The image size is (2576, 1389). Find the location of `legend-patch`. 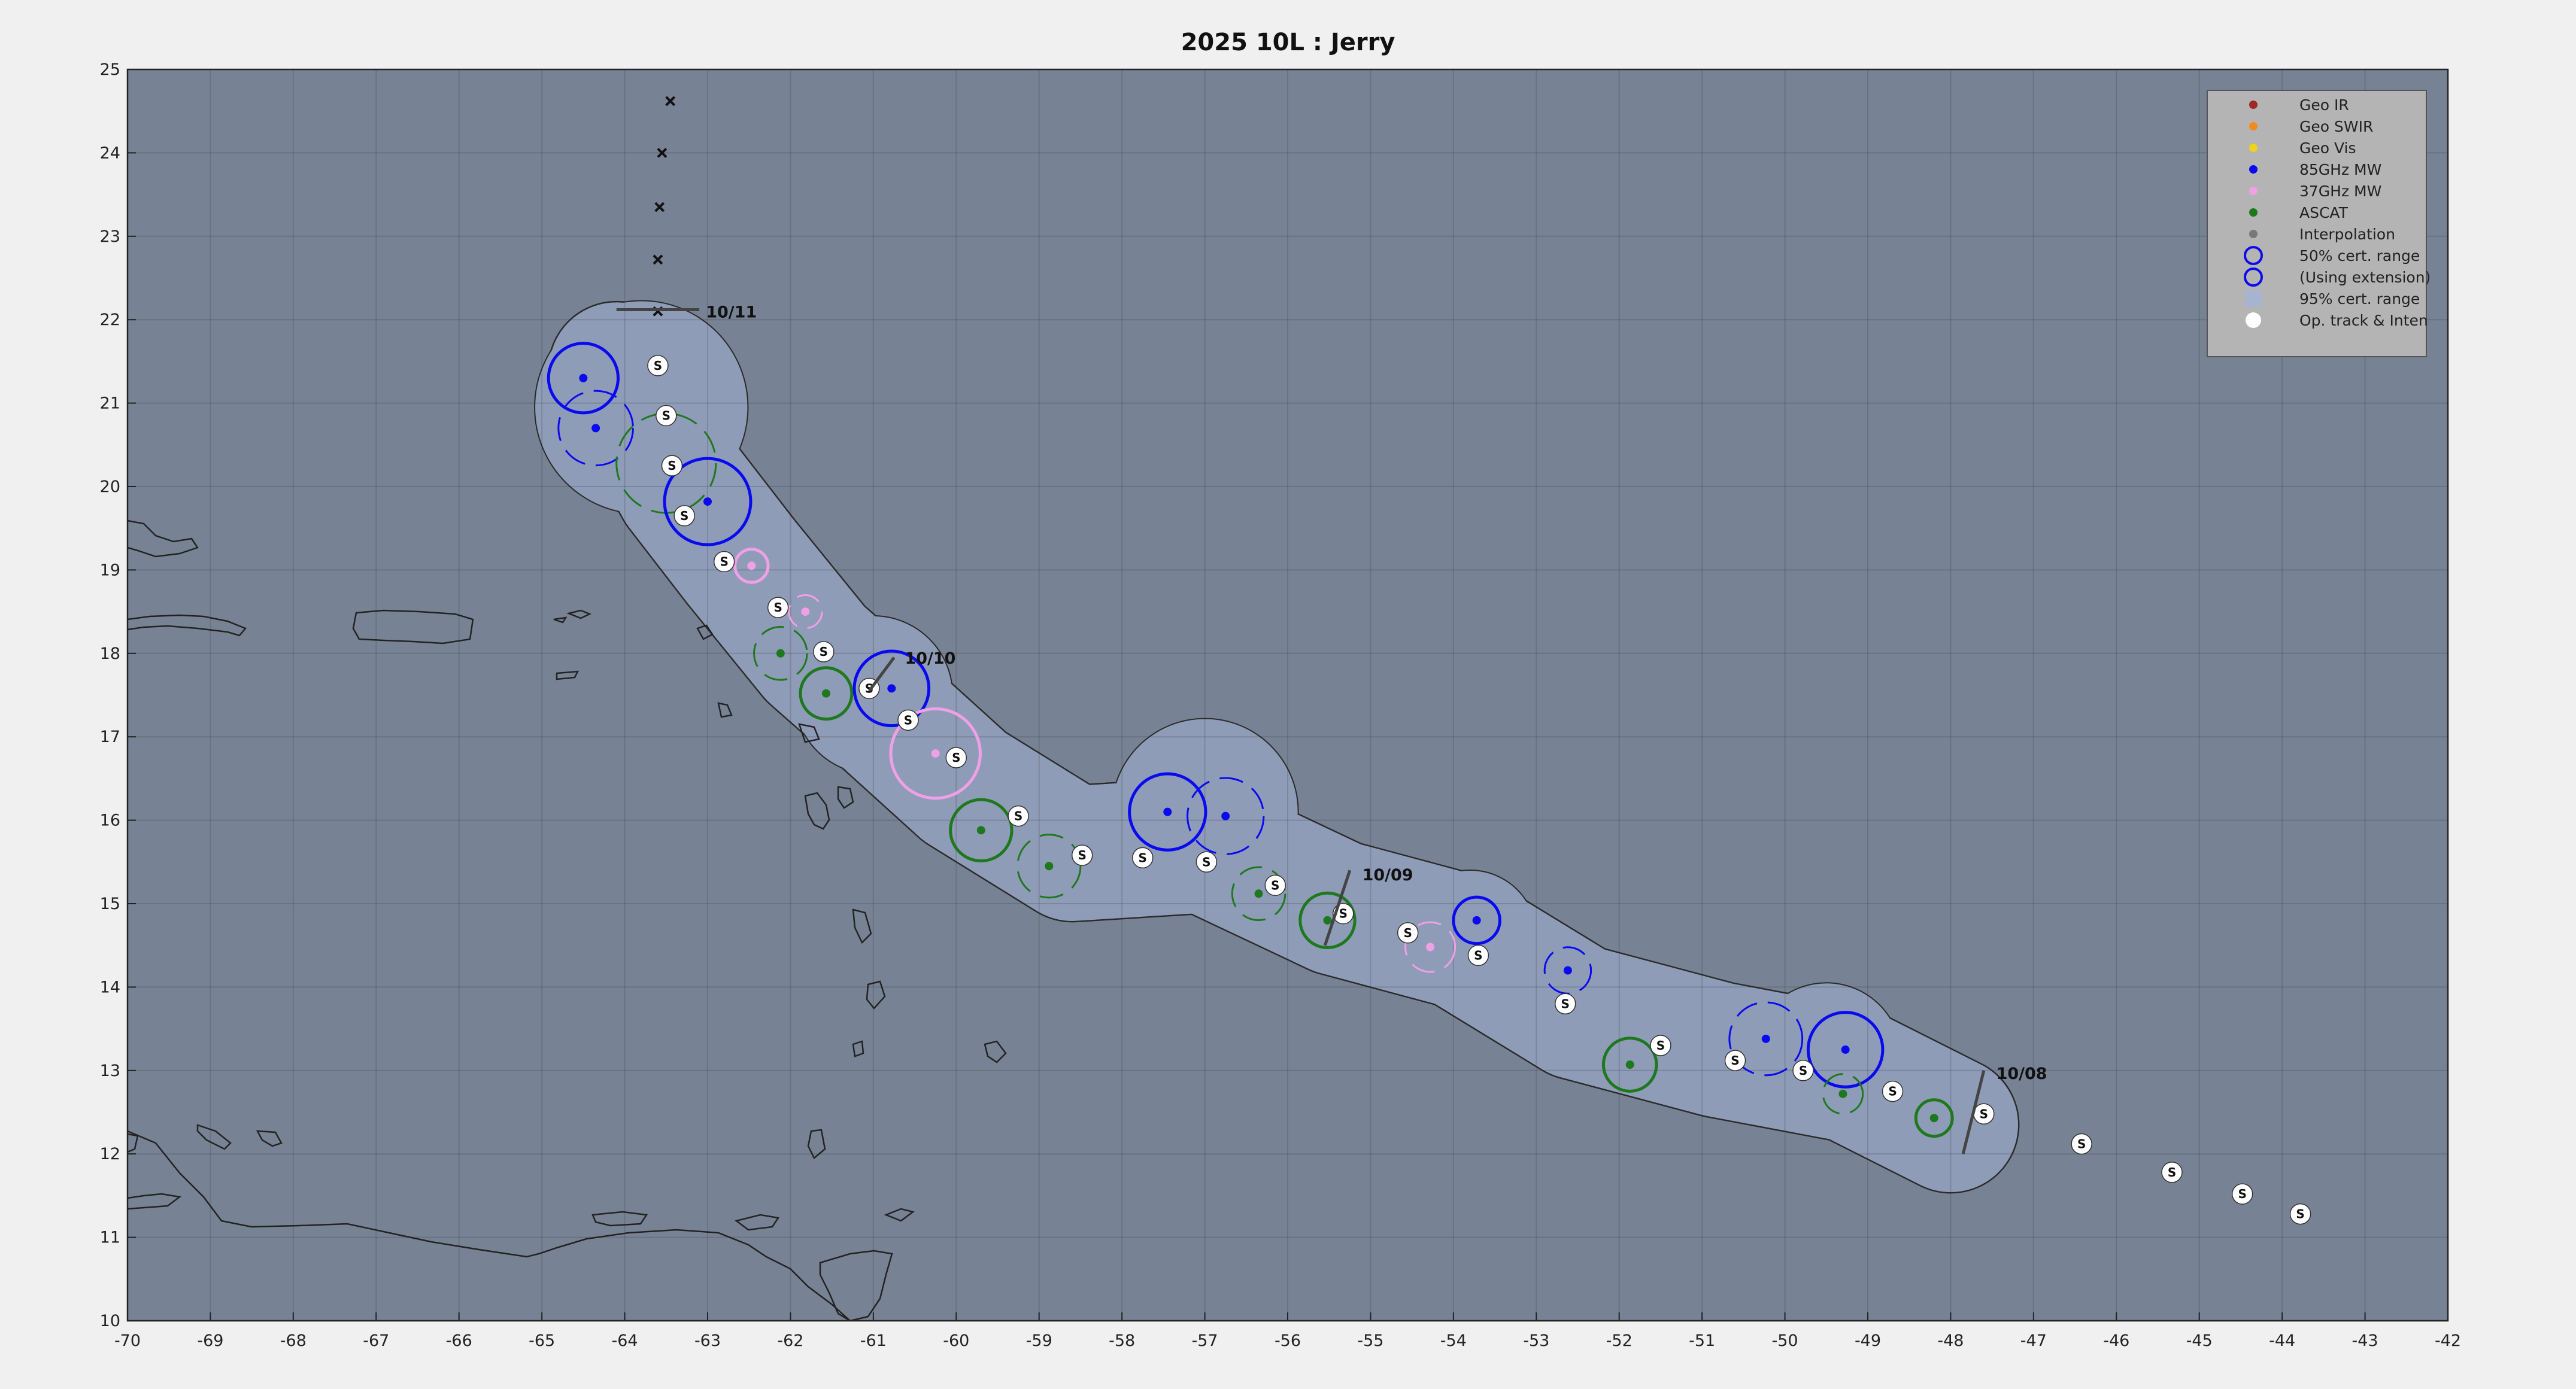

legend-patch is located at coordinates (2253, 298).